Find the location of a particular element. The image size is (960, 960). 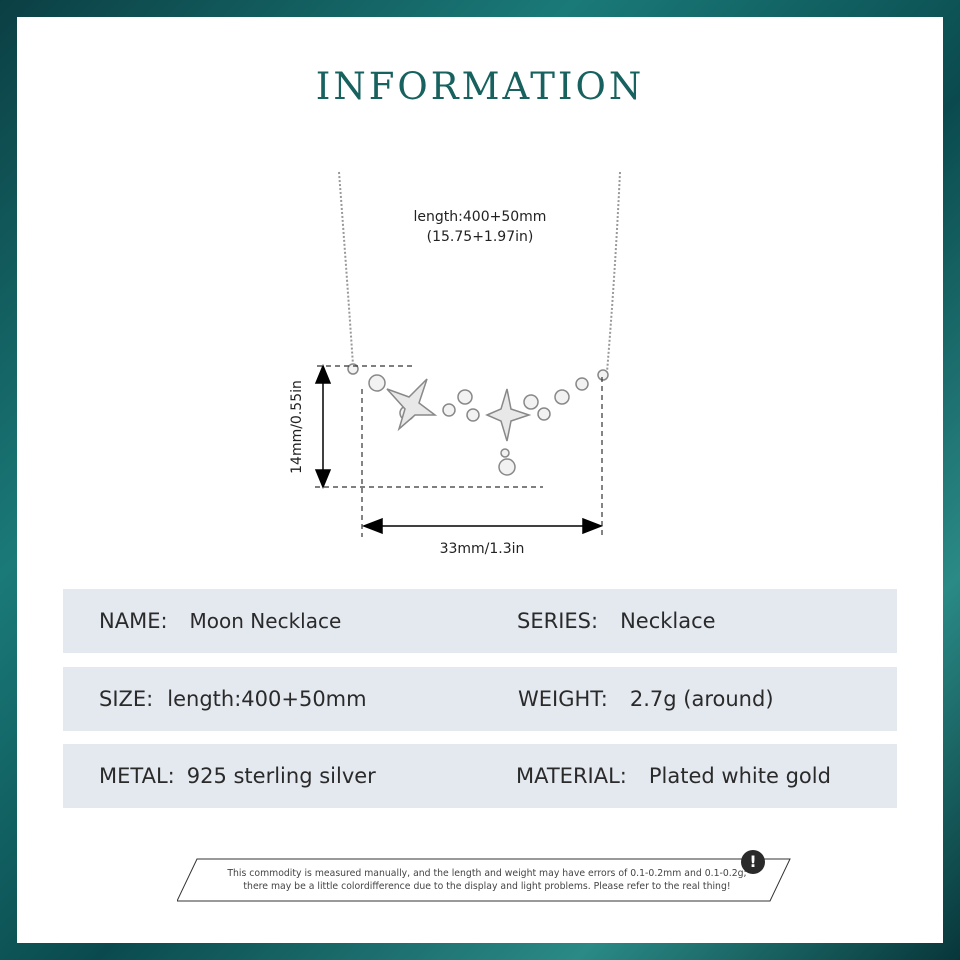

spec-key: SERIES: is located at coordinates (558, 621).